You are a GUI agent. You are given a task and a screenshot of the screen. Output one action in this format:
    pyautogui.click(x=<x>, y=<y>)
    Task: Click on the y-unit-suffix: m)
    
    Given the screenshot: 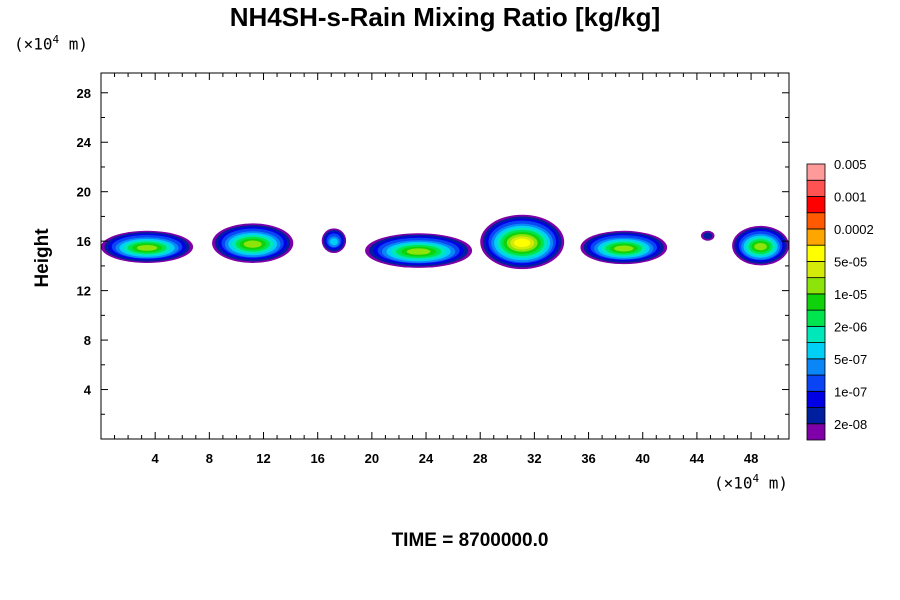 What is the action you would take?
    pyautogui.click(x=74, y=44)
    